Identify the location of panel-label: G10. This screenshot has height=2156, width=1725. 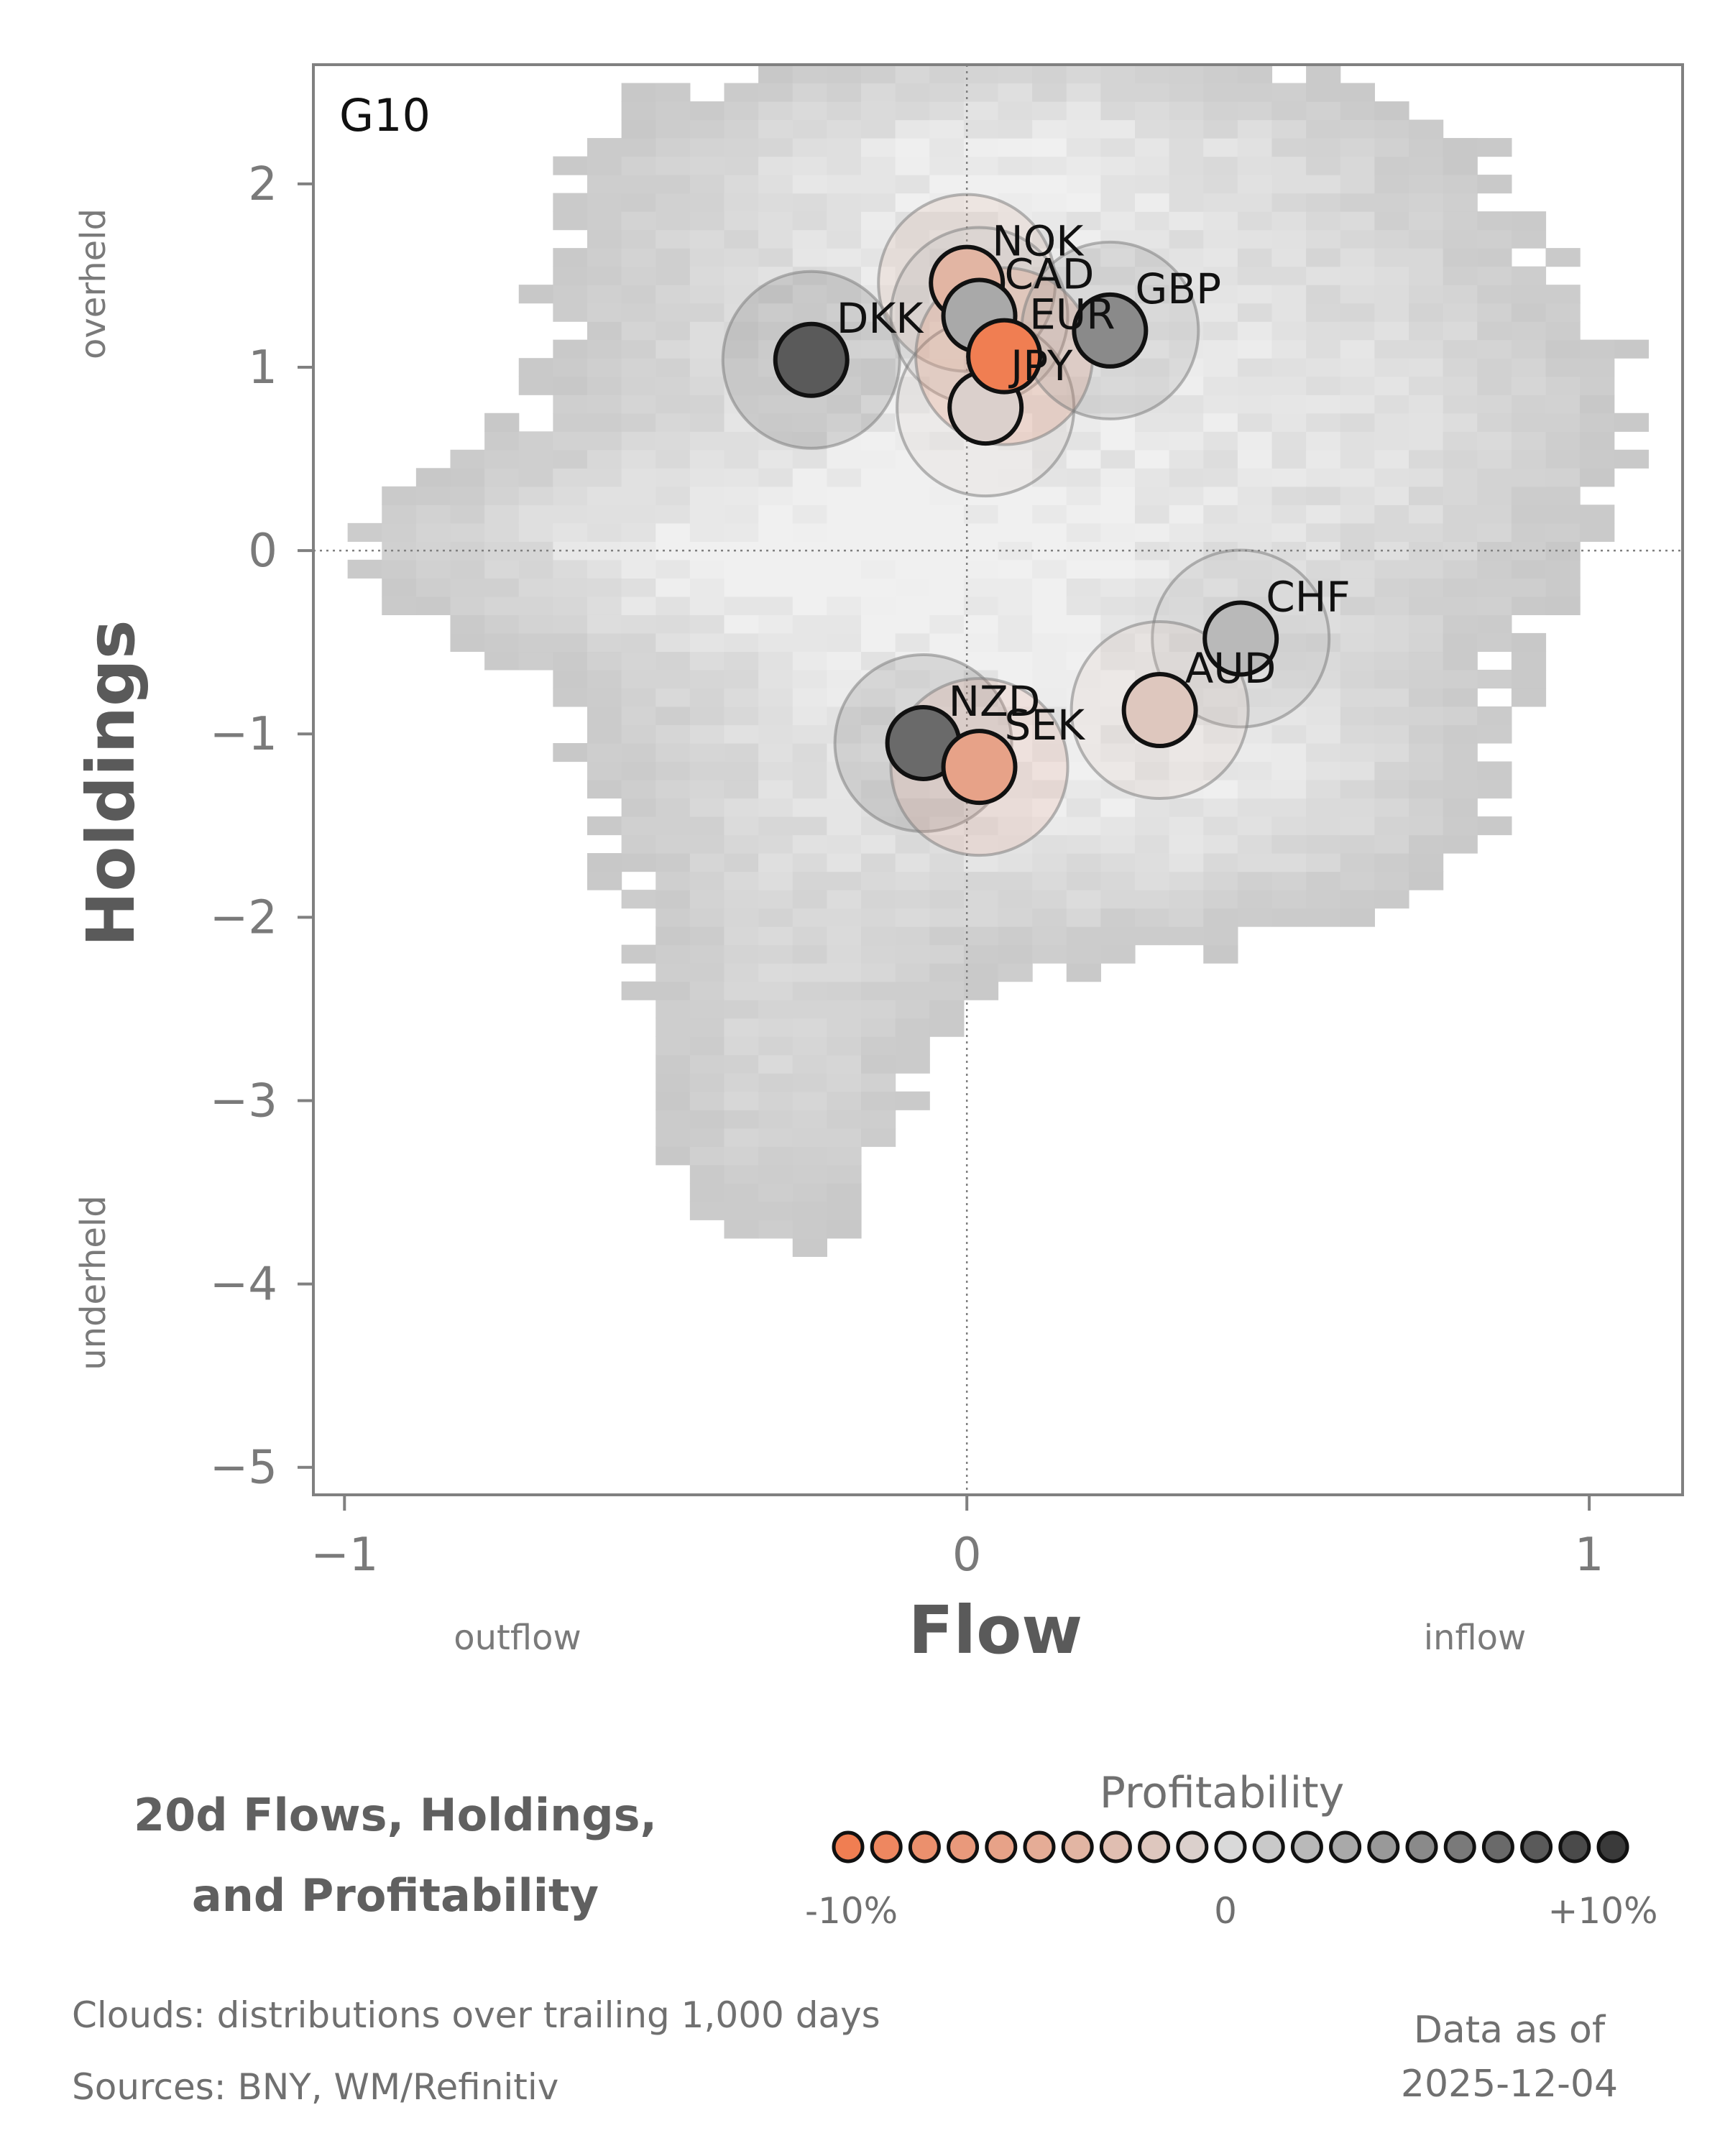
(385, 116).